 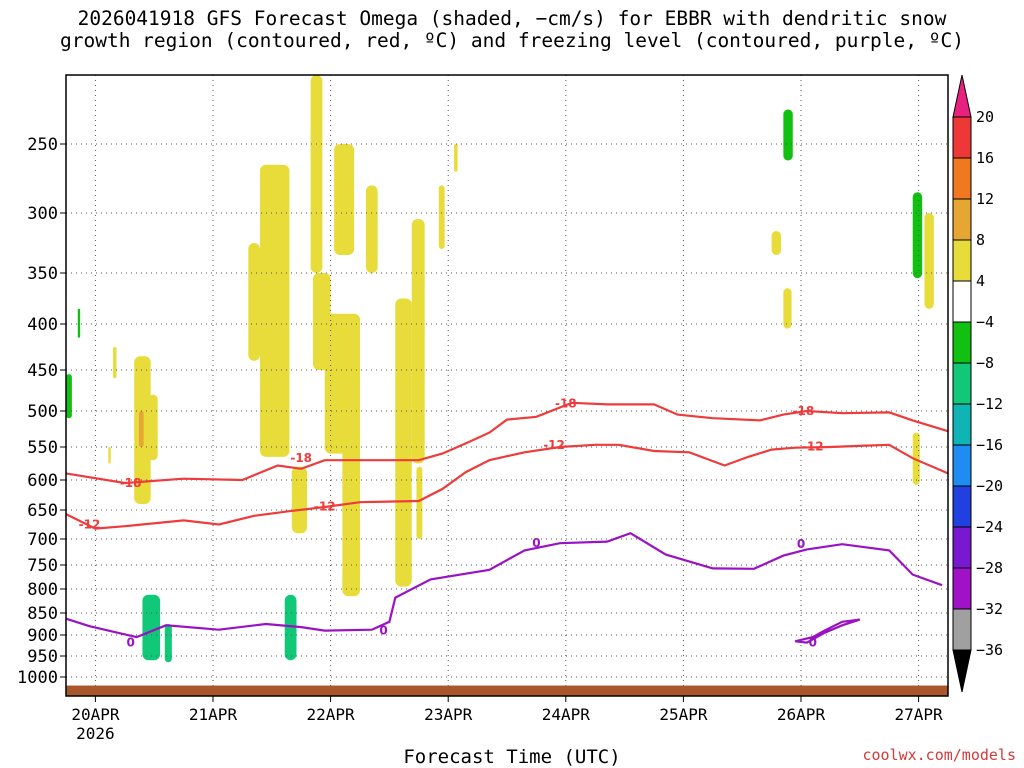 What do you see at coordinates (42, 590) in the screenshot?
I see `y-tick-label: 800` at bounding box center [42, 590].